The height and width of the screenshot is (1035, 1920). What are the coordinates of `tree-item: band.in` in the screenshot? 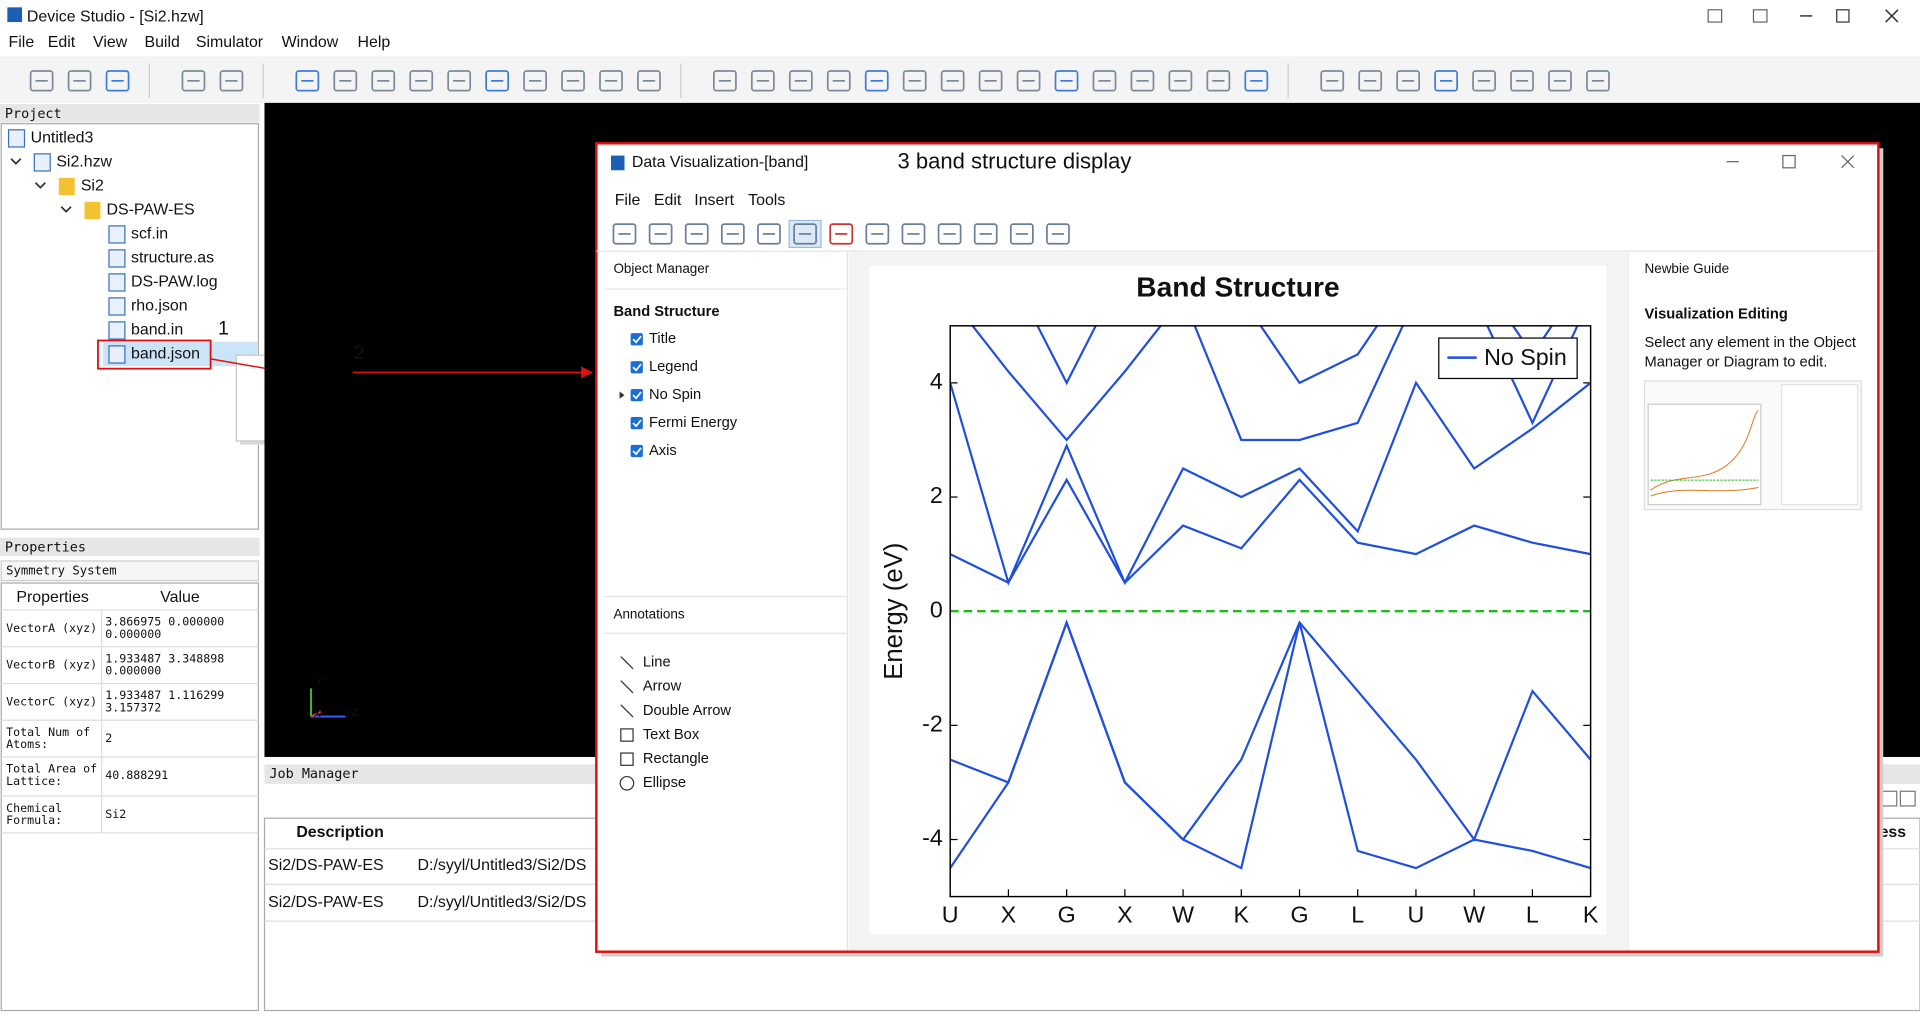 It's located at (157, 330).